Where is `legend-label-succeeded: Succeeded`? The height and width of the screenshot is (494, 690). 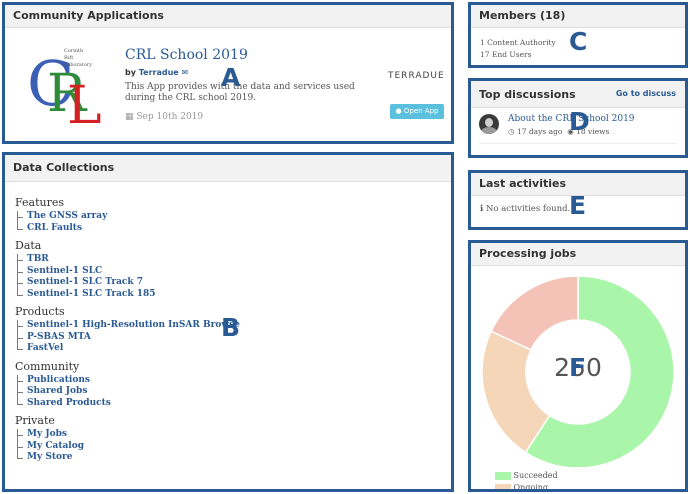
legend-label-succeeded: Succeeded is located at coordinates (535, 475).